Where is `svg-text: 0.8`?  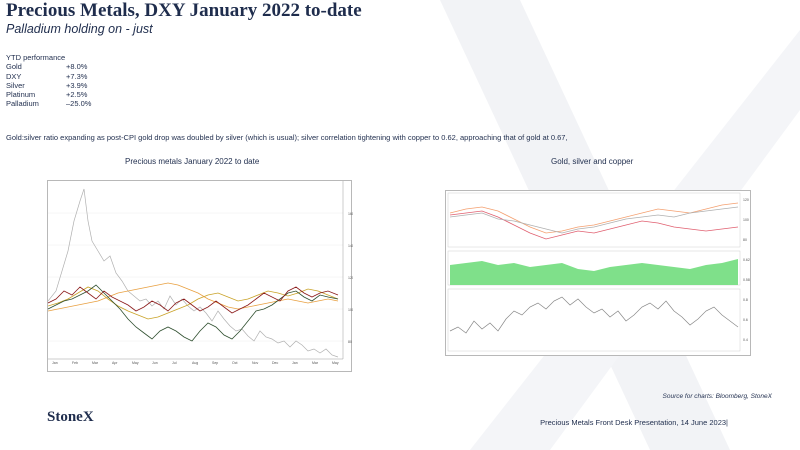
svg-text: 0.8 is located at coordinates (745, 300).